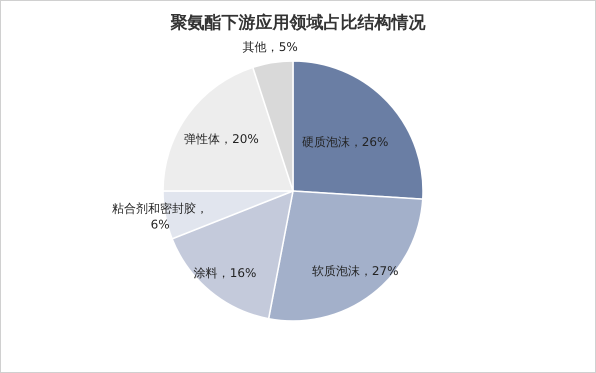  I want to click on slice-label: 粘合剂和密封胶， 6%, so click(160, 216).